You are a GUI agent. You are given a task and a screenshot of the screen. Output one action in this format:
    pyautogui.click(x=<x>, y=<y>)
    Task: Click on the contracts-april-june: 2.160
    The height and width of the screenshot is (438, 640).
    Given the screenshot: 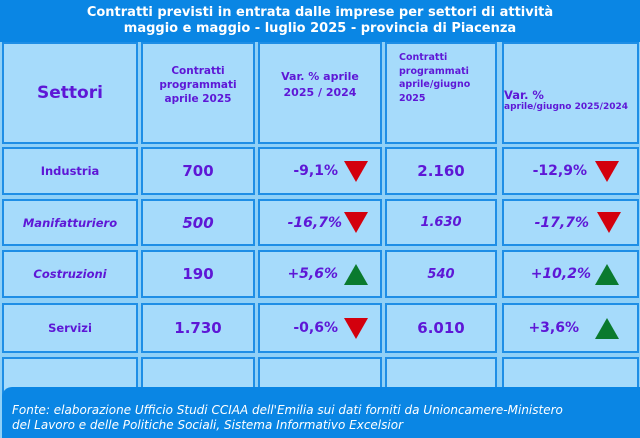 What is the action you would take?
    pyautogui.click(x=441, y=171)
    